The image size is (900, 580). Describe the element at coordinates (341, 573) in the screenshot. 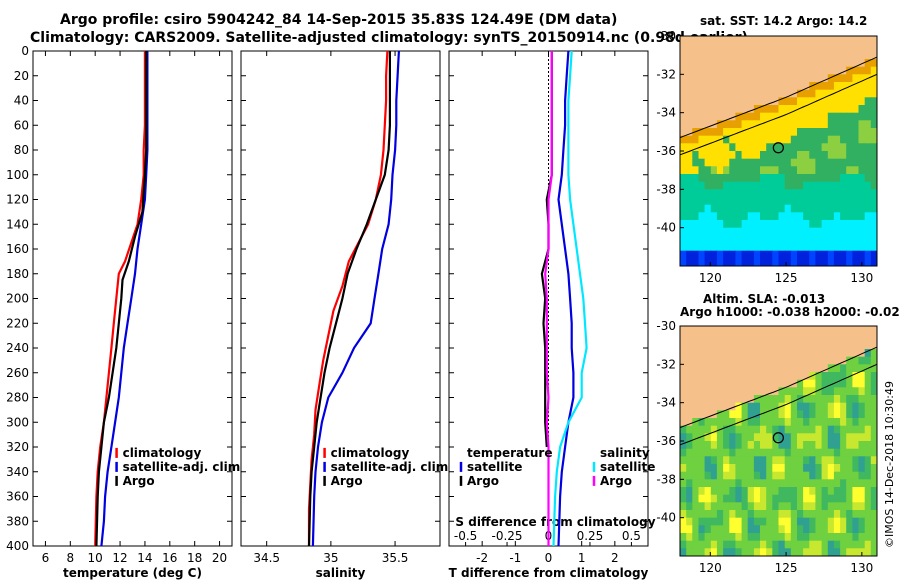

I see `x-axis-label: salinity` at that location.